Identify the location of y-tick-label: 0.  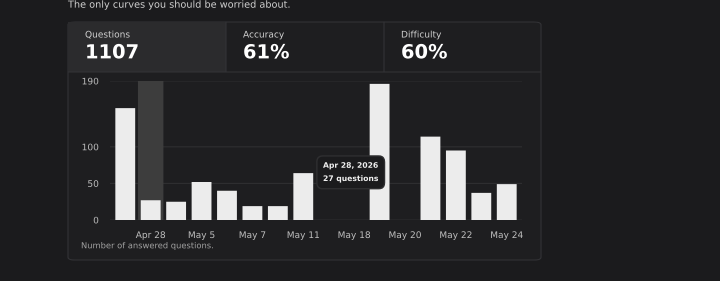
(96, 220).